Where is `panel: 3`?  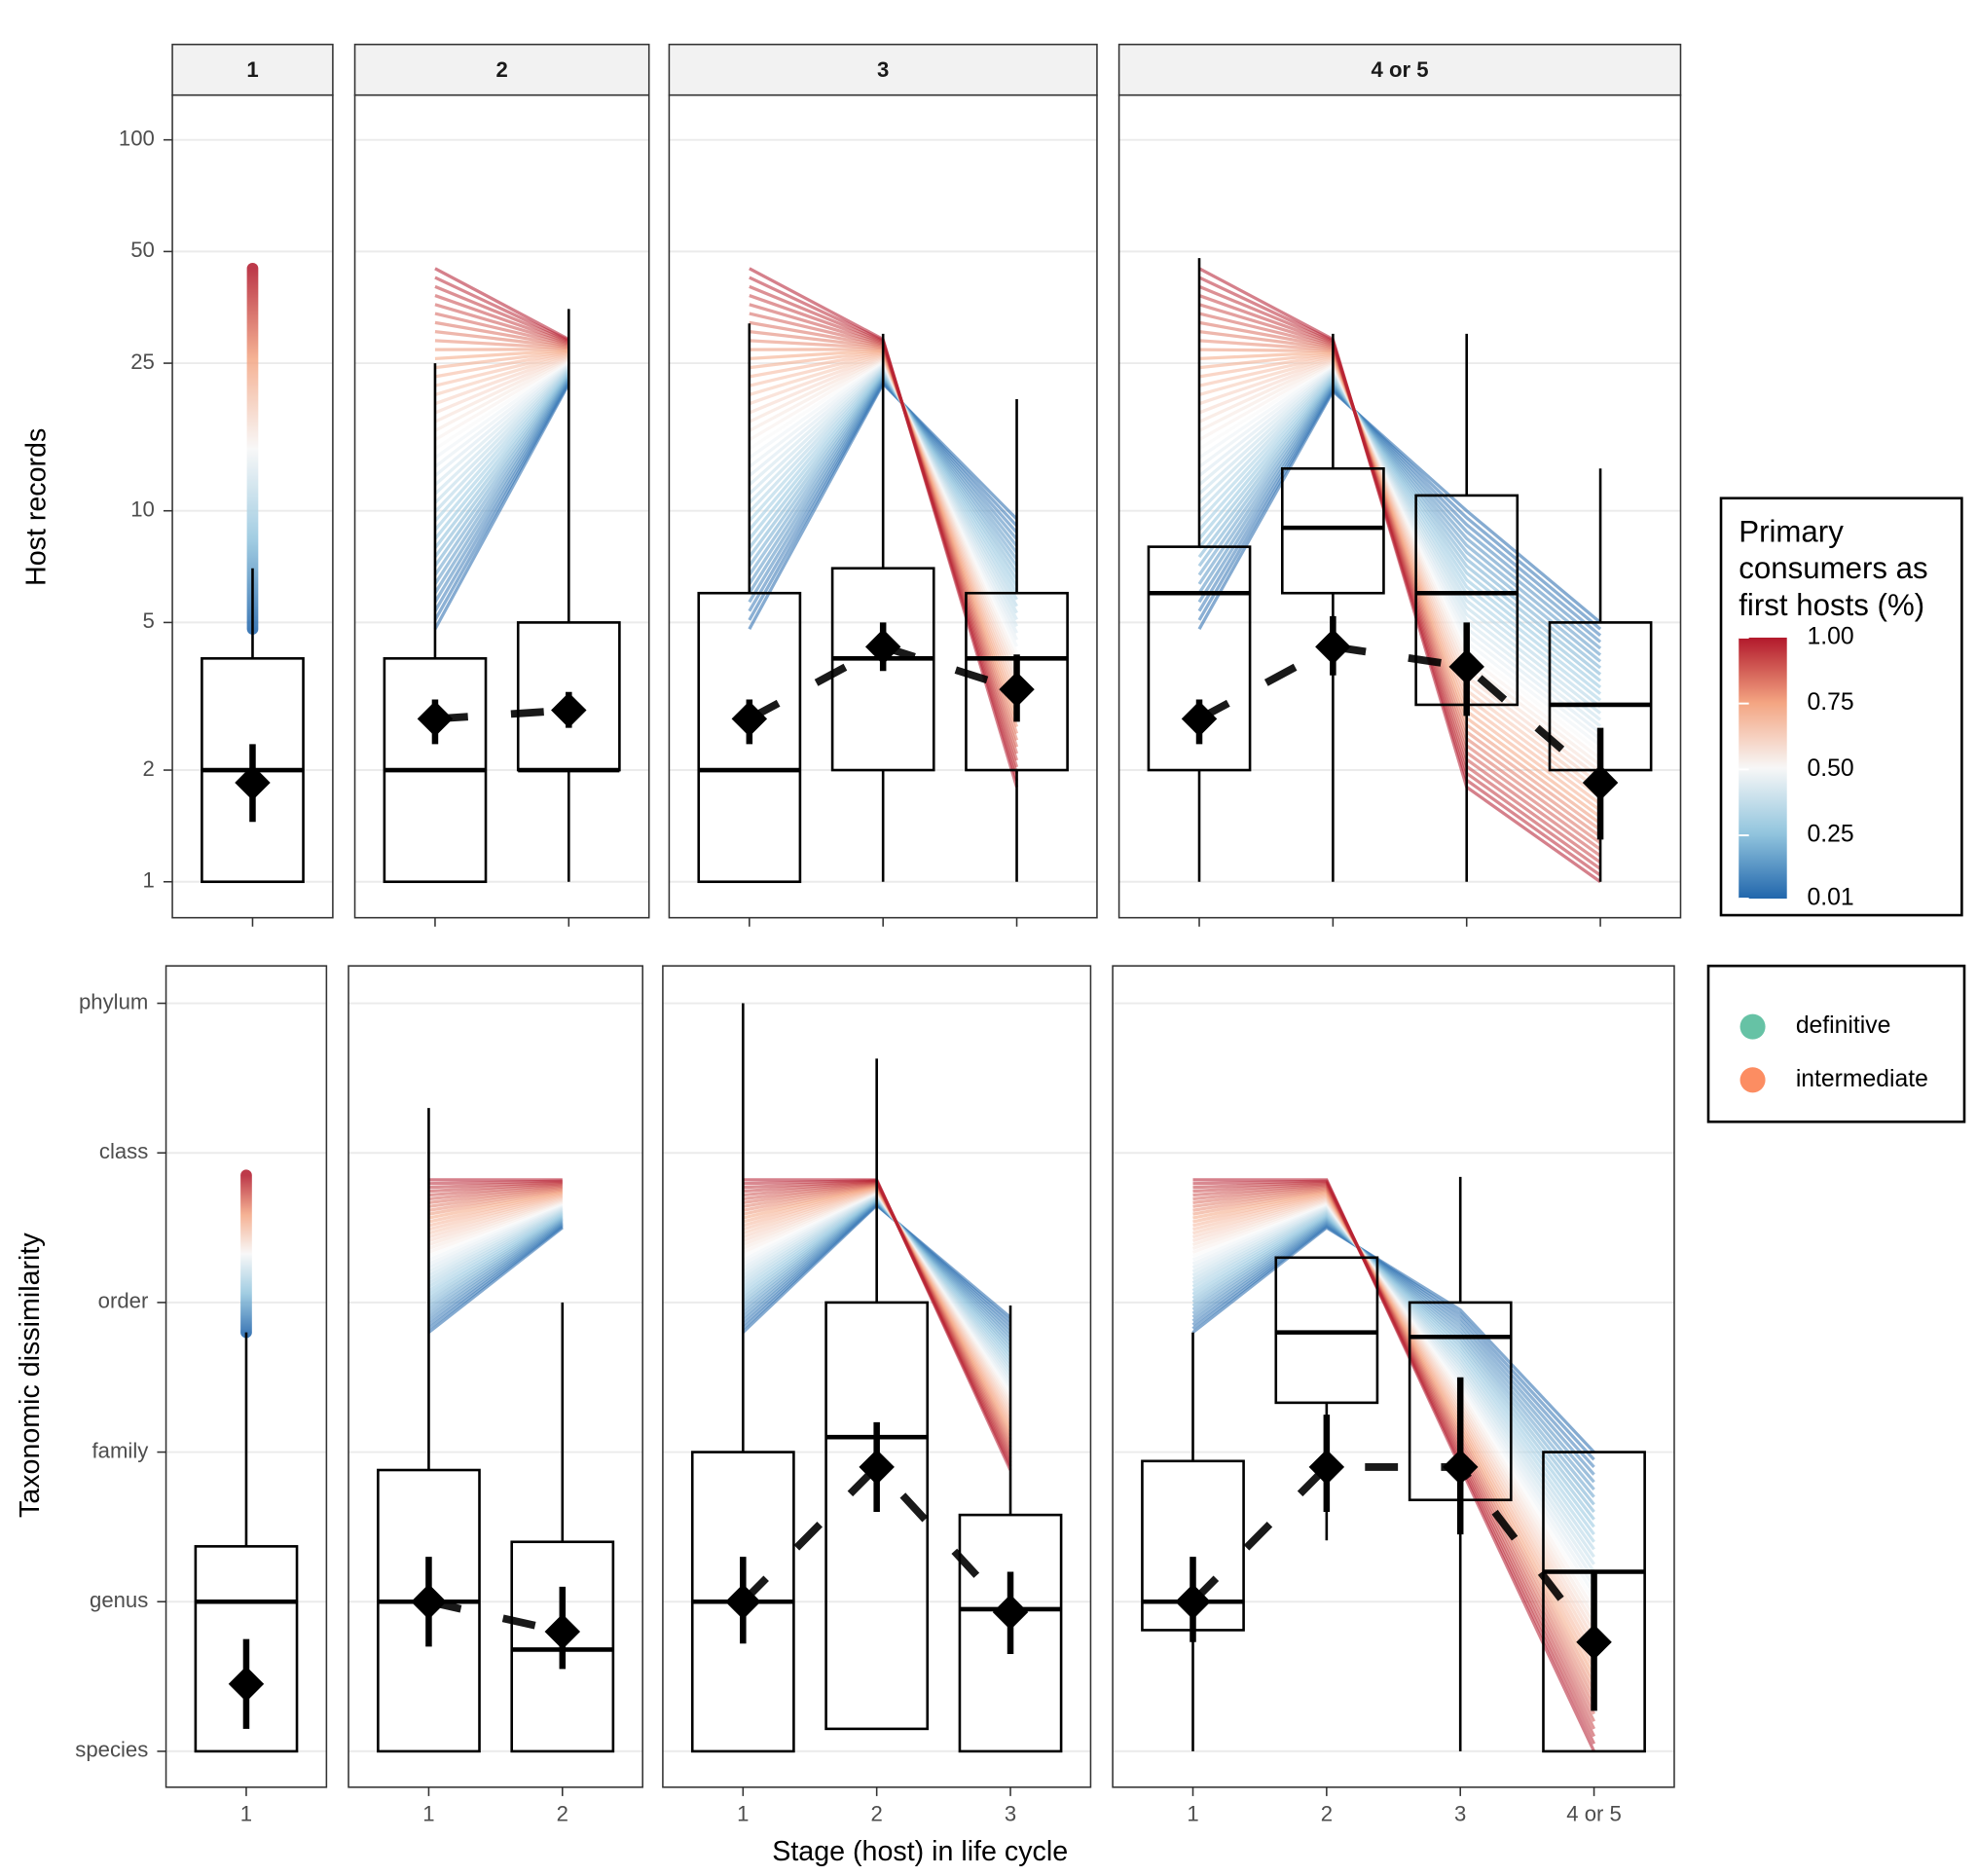
panel: 3 is located at coordinates (883, 485).